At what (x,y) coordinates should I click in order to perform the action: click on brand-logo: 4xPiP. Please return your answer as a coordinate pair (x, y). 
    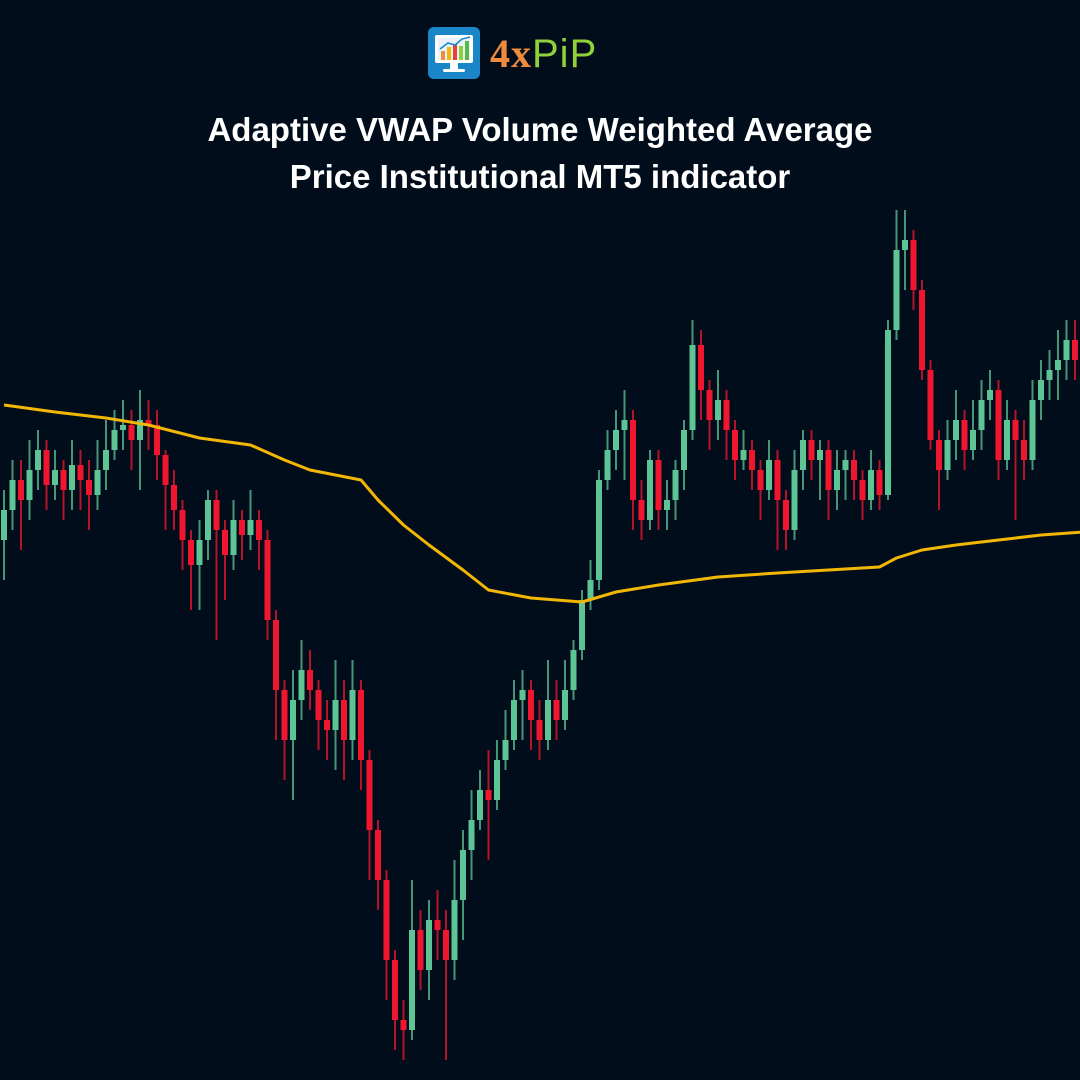
    Looking at the image, I should click on (512, 53).